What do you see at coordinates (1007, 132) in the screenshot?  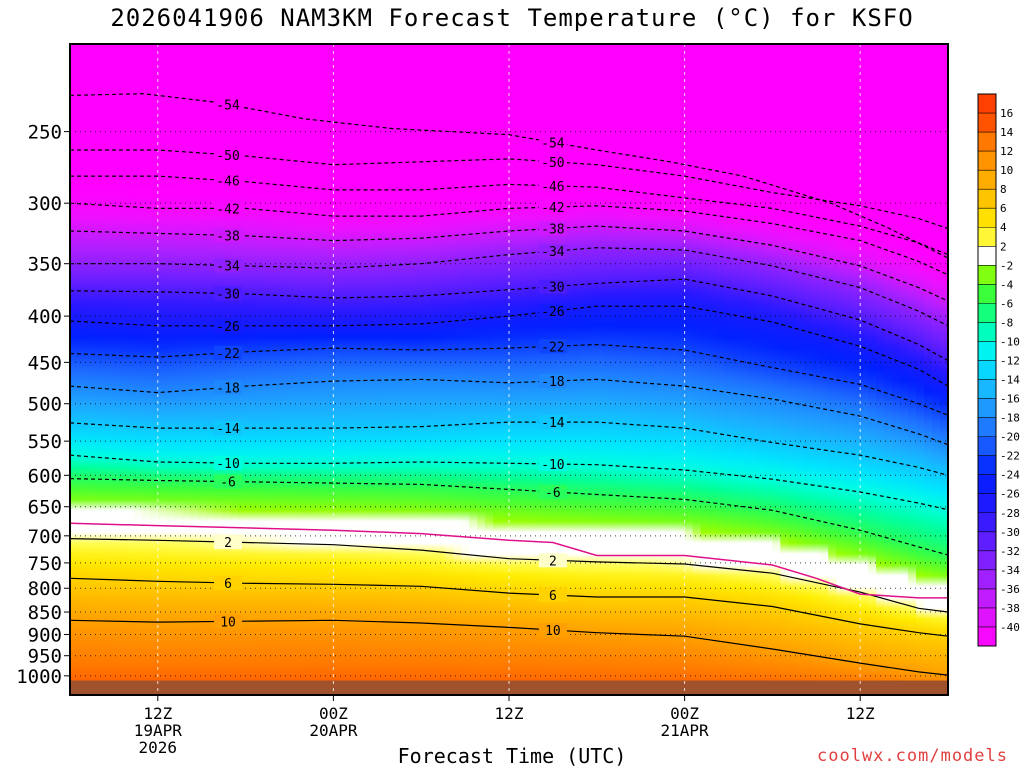 I see `colorbar-label: 14` at bounding box center [1007, 132].